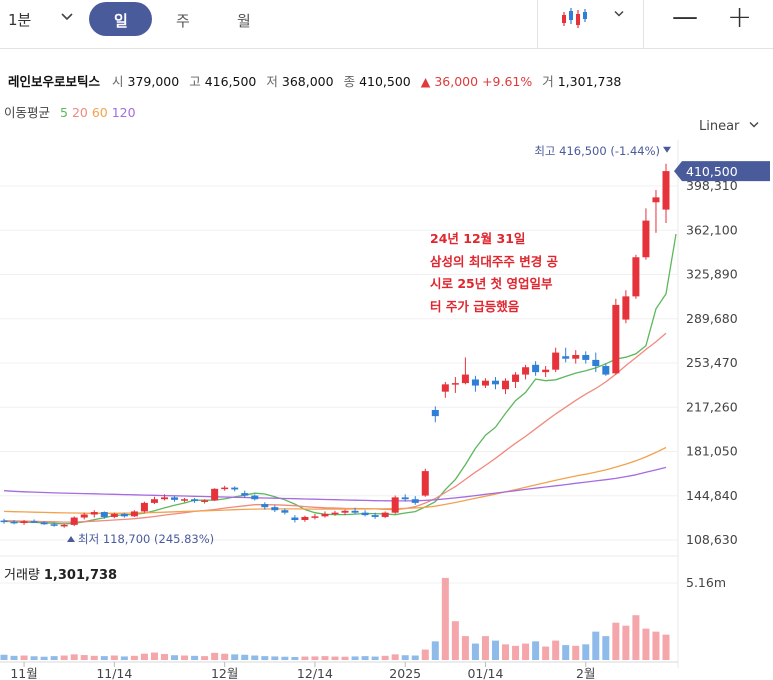  Describe the element at coordinates (70, 111) in the screenshot. I see `moving-average-legend: 이동평균 5 20 60 120` at that location.